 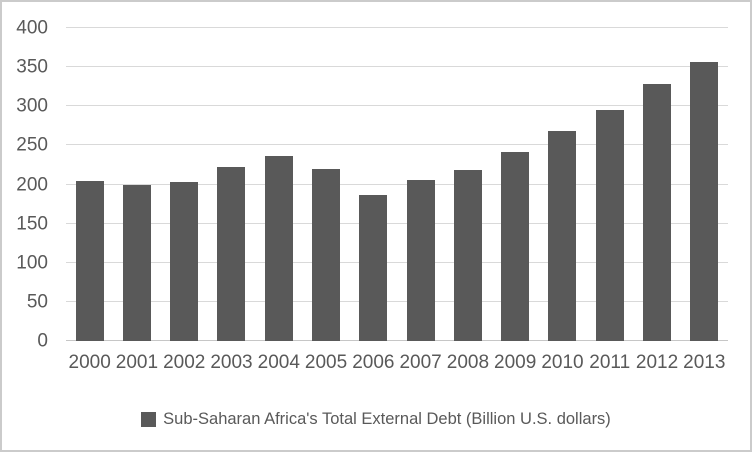 What do you see at coordinates (89, 362) in the screenshot?
I see `x-tick-label-2000: 2000` at bounding box center [89, 362].